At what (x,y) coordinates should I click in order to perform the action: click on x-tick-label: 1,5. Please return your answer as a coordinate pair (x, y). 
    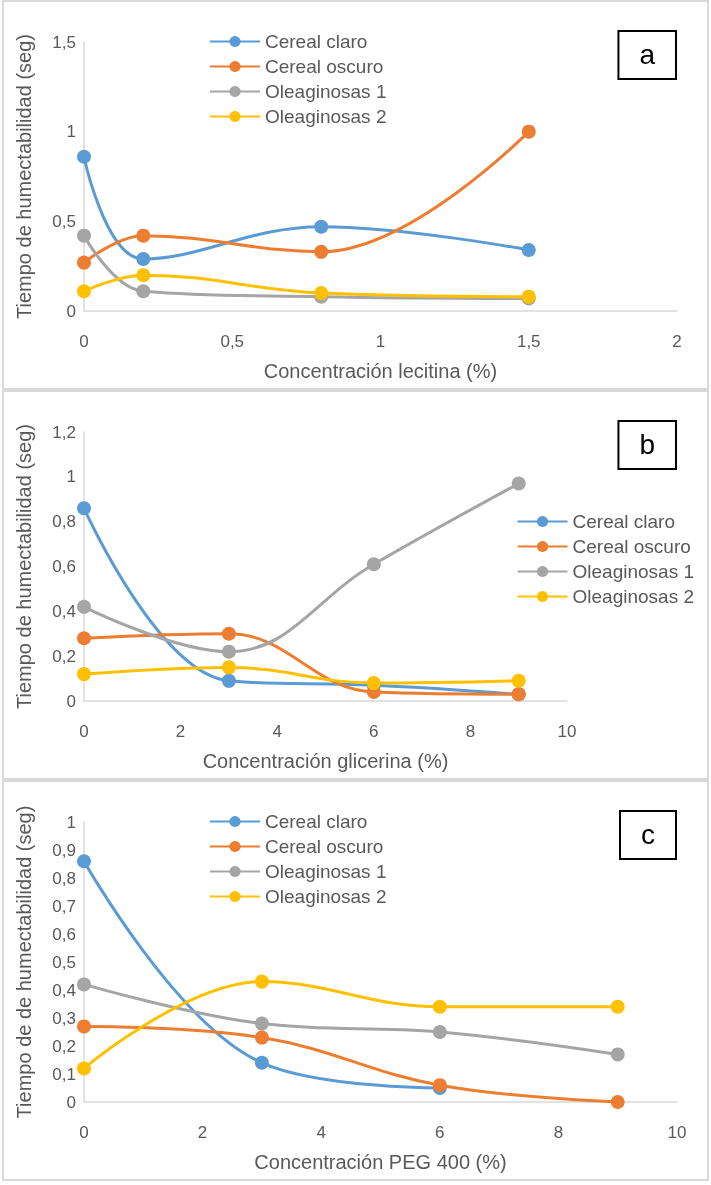
    Looking at the image, I should click on (528, 341).